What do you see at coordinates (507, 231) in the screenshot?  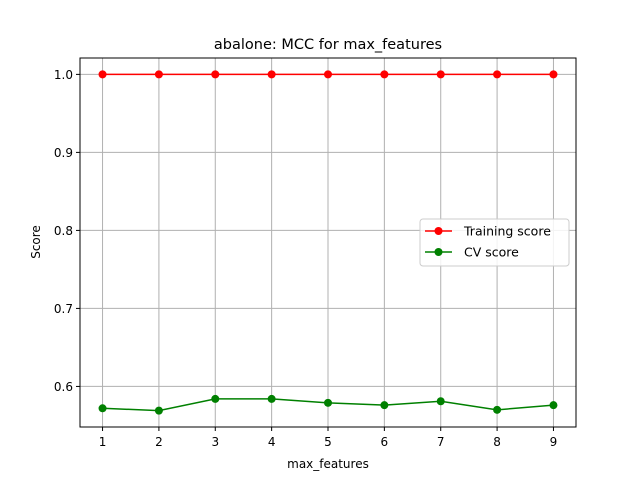 I see `legend-label-training: Training score` at bounding box center [507, 231].